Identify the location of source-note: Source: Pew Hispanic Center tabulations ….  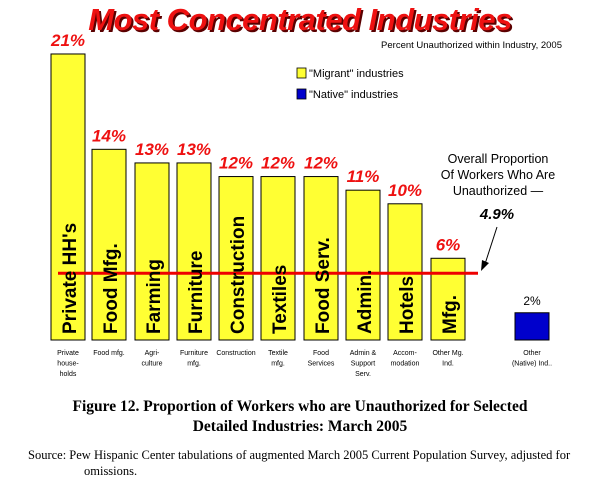
(299, 463).